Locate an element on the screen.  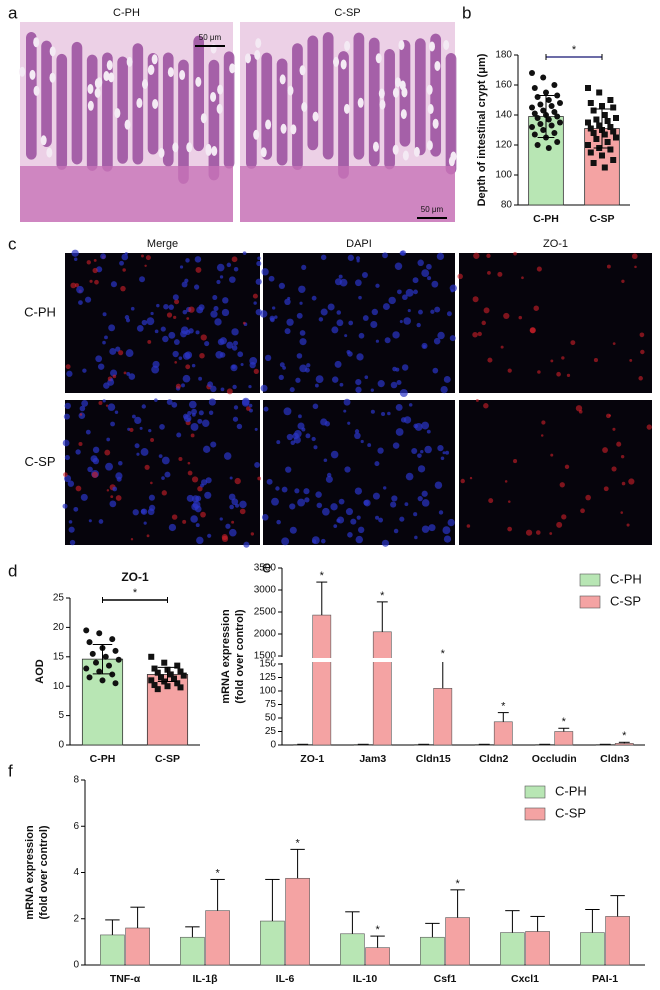
y-tick-label: 25 is located at coordinates (271, 731).